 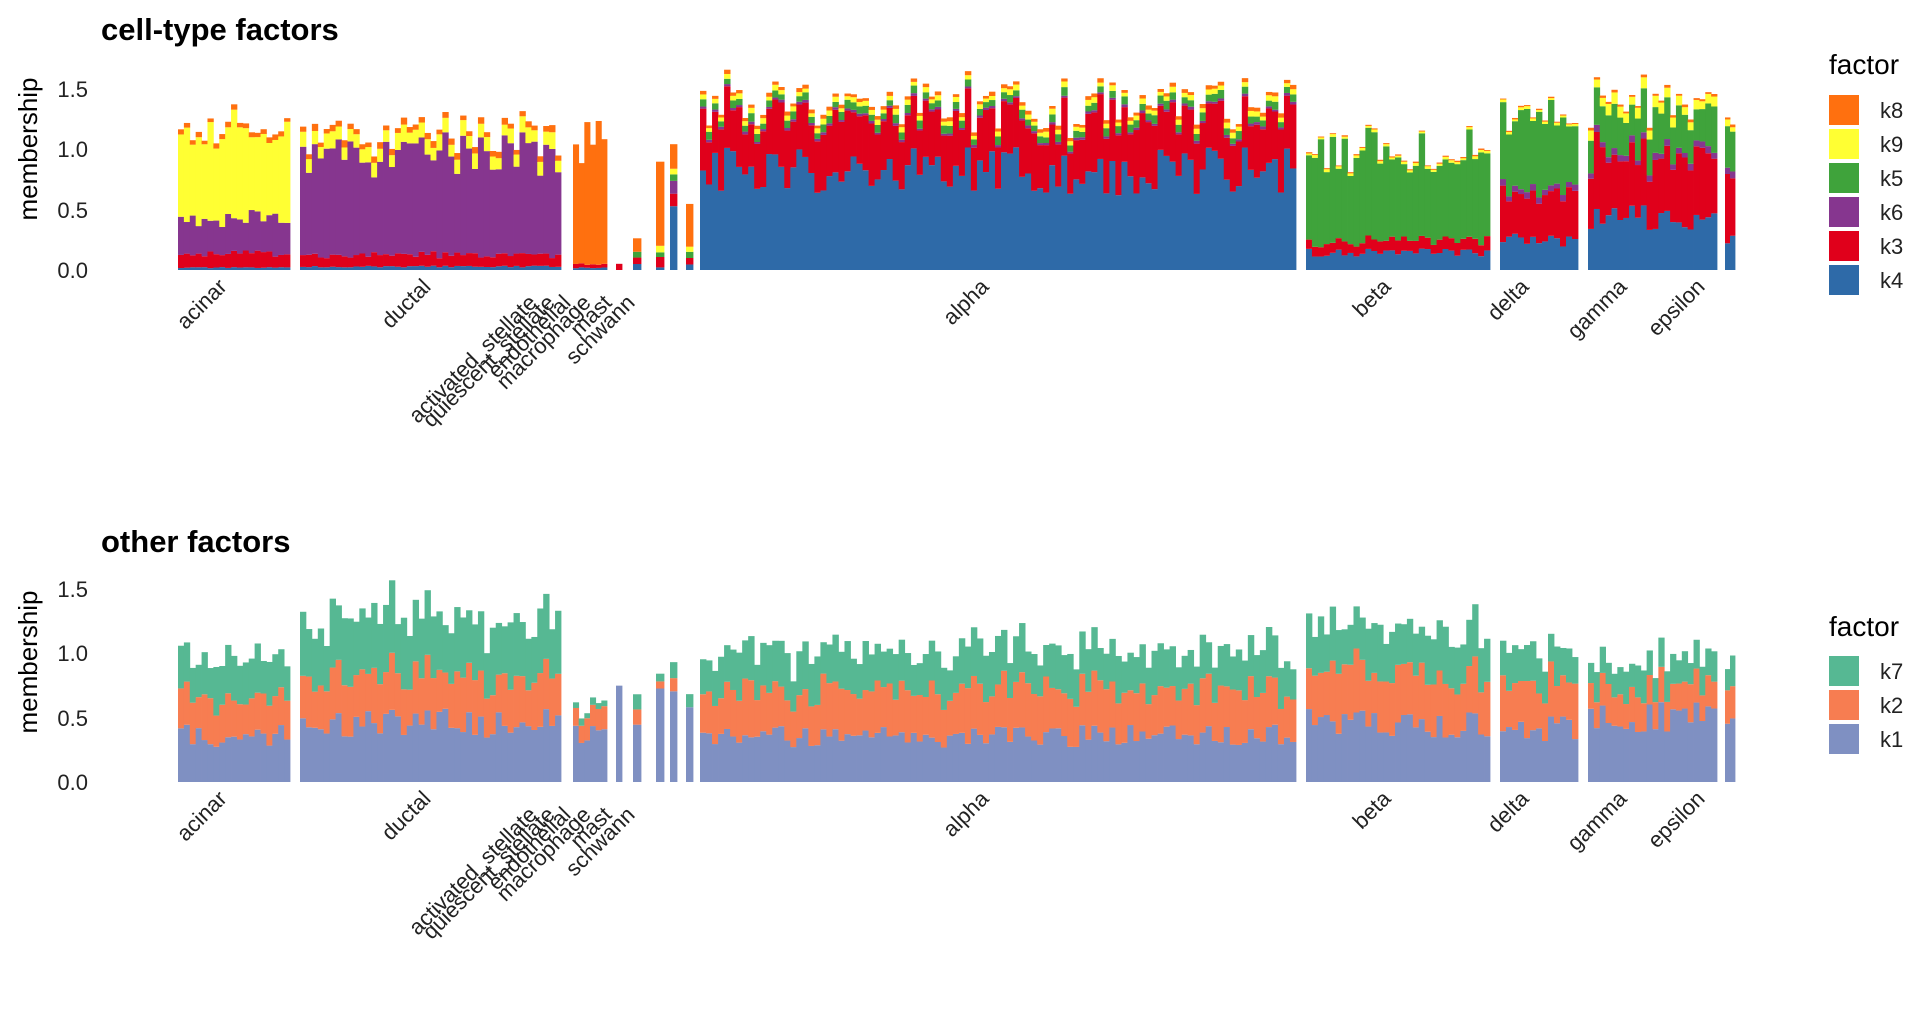 What do you see at coordinates (1676, 819) in the screenshot?
I see `category-label: epsilon` at bounding box center [1676, 819].